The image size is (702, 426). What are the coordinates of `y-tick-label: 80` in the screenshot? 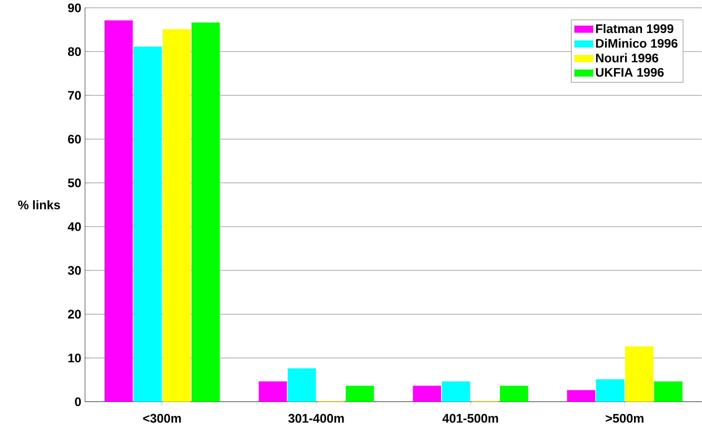 It's located at (74, 51).